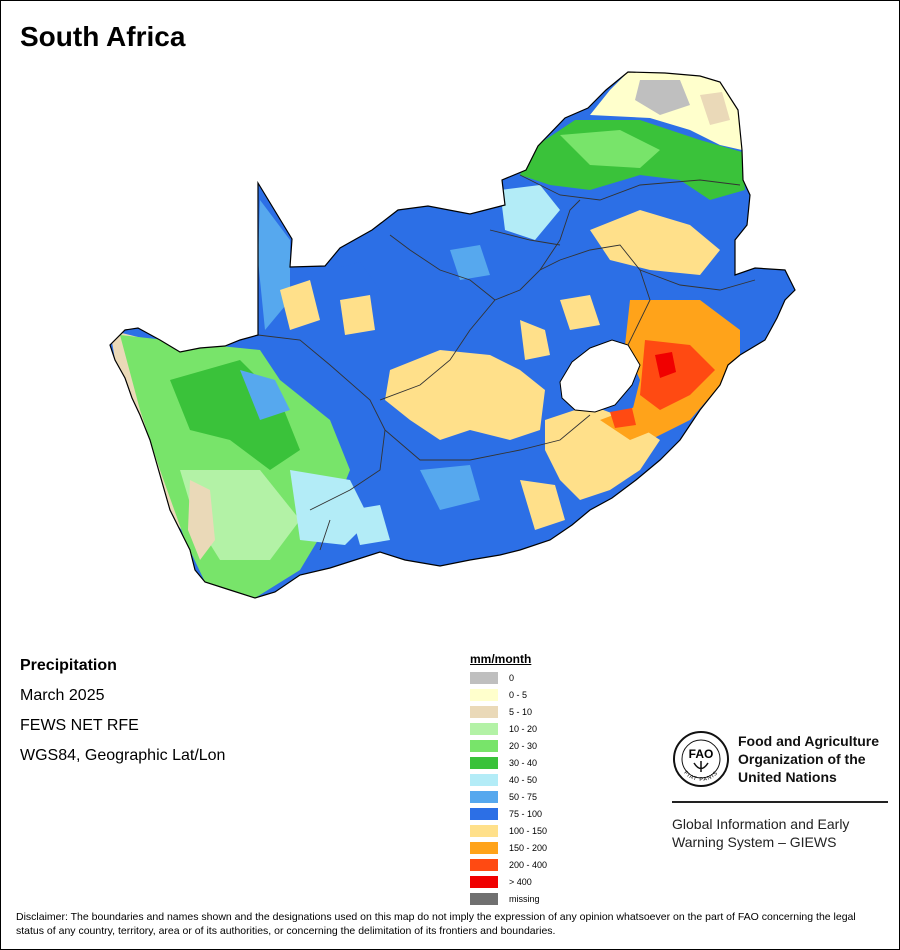 The image size is (900, 950). I want to click on legend-item: 30 - 40, so click(508, 762).